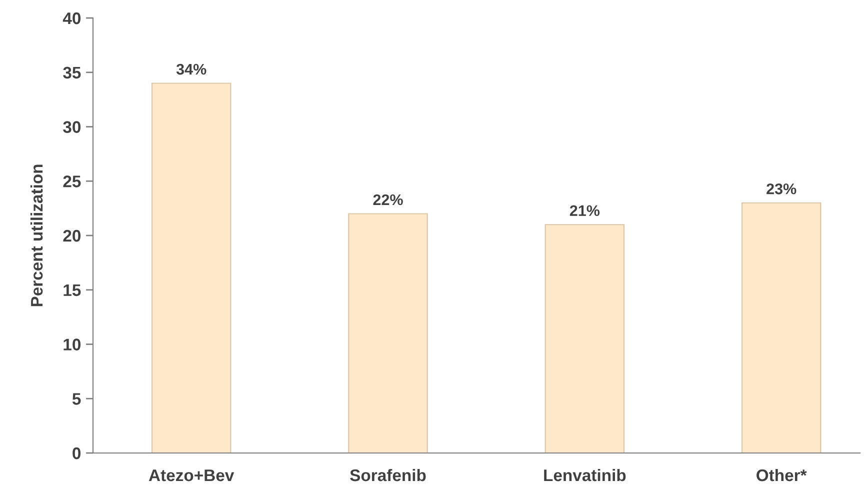 This screenshot has width=864, height=491. What do you see at coordinates (71, 18) in the screenshot?
I see `y-tick-label: 40` at bounding box center [71, 18].